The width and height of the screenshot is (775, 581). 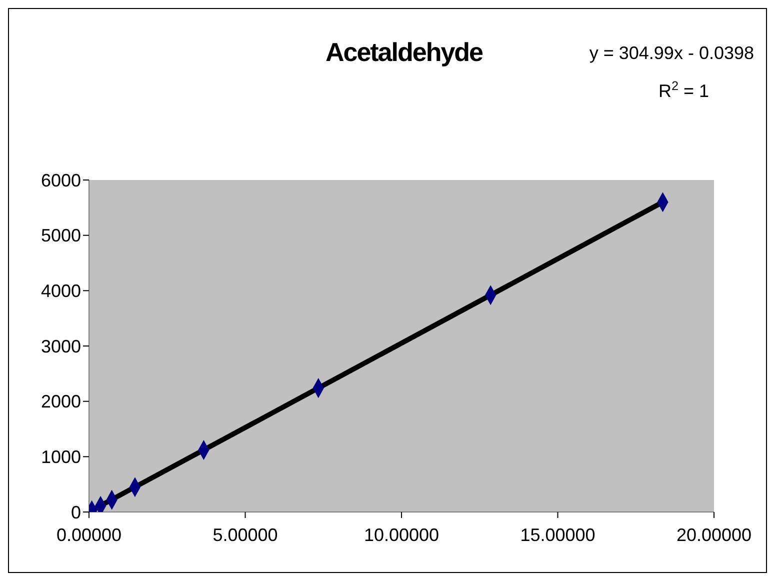 What do you see at coordinates (89, 534) in the screenshot?
I see `x-tick-label: 0.00000` at bounding box center [89, 534].